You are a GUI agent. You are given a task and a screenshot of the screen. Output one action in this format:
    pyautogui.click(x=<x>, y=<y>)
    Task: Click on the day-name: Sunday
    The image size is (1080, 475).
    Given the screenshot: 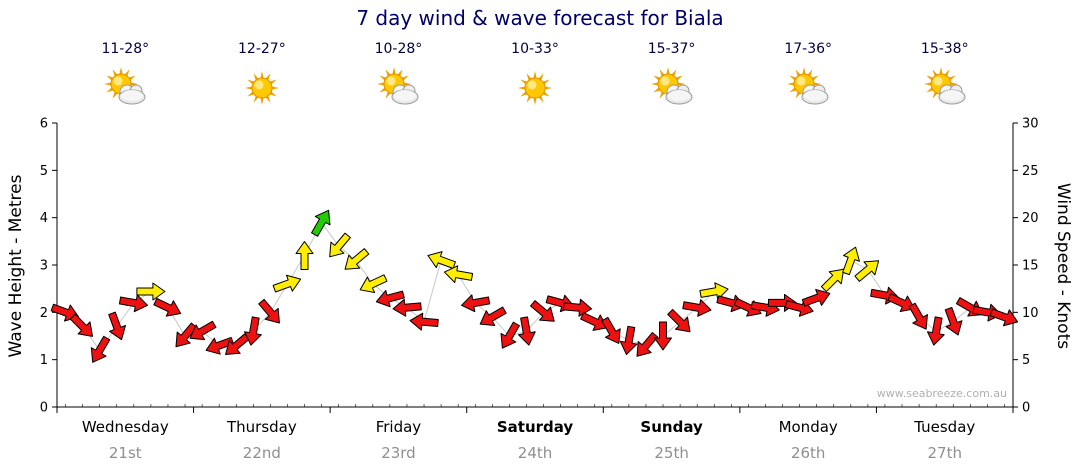 What is the action you would take?
    pyautogui.click(x=671, y=427)
    